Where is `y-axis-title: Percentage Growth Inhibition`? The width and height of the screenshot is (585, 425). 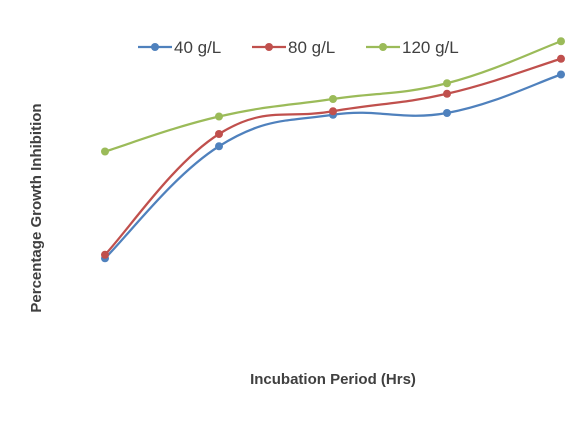
y-axis-title: Percentage Growth Inhibition is located at coordinates (36, 207).